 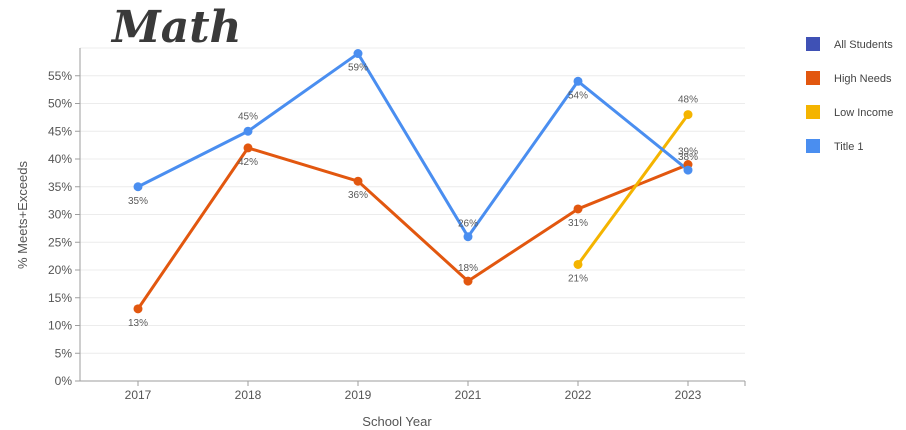 What do you see at coordinates (849, 95) in the screenshot?
I see `legend: All Students High Needs Low Income Title 1` at bounding box center [849, 95].